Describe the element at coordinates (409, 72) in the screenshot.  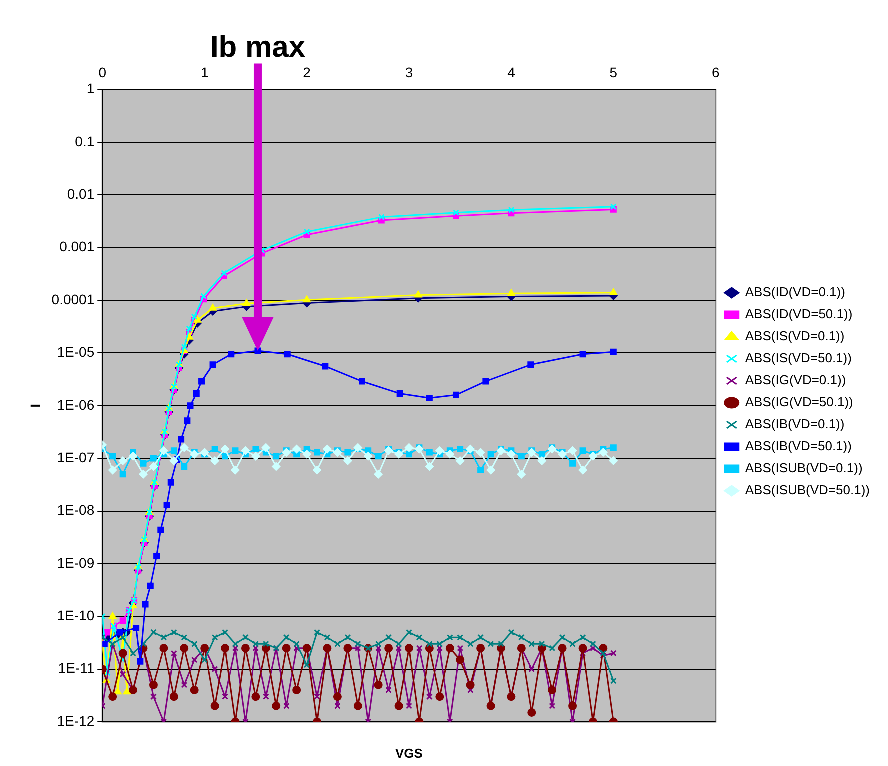
I see `x-tick-label: 3` at that location.